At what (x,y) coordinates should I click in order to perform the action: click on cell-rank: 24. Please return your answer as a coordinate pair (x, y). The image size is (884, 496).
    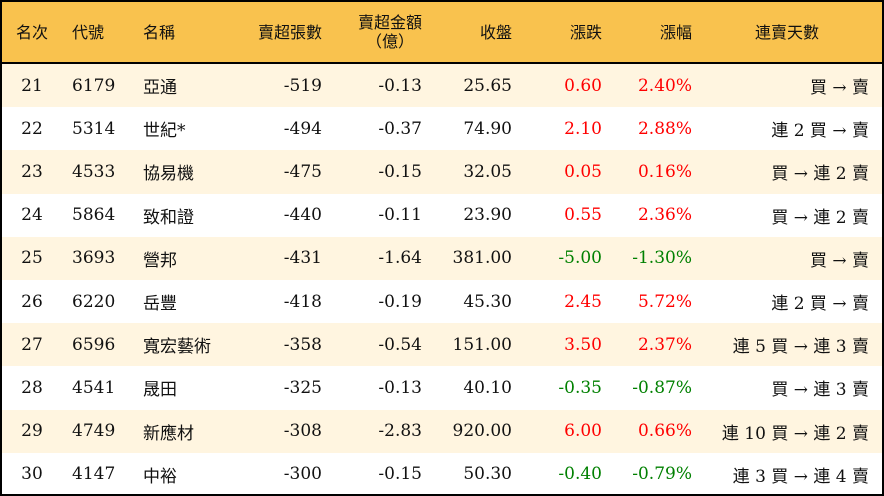
    Looking at the image, I should click on (32, 215).